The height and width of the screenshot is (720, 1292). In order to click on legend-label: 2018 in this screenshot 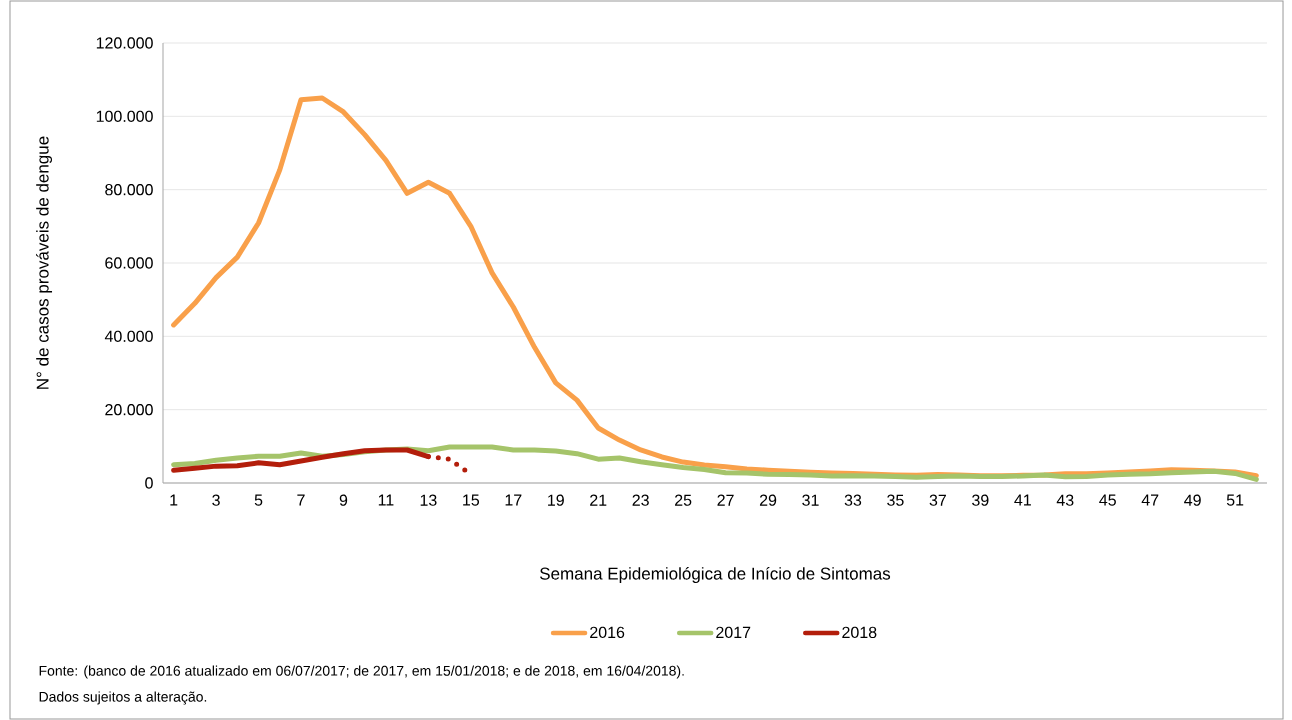, I will do `click(859, 632)`.